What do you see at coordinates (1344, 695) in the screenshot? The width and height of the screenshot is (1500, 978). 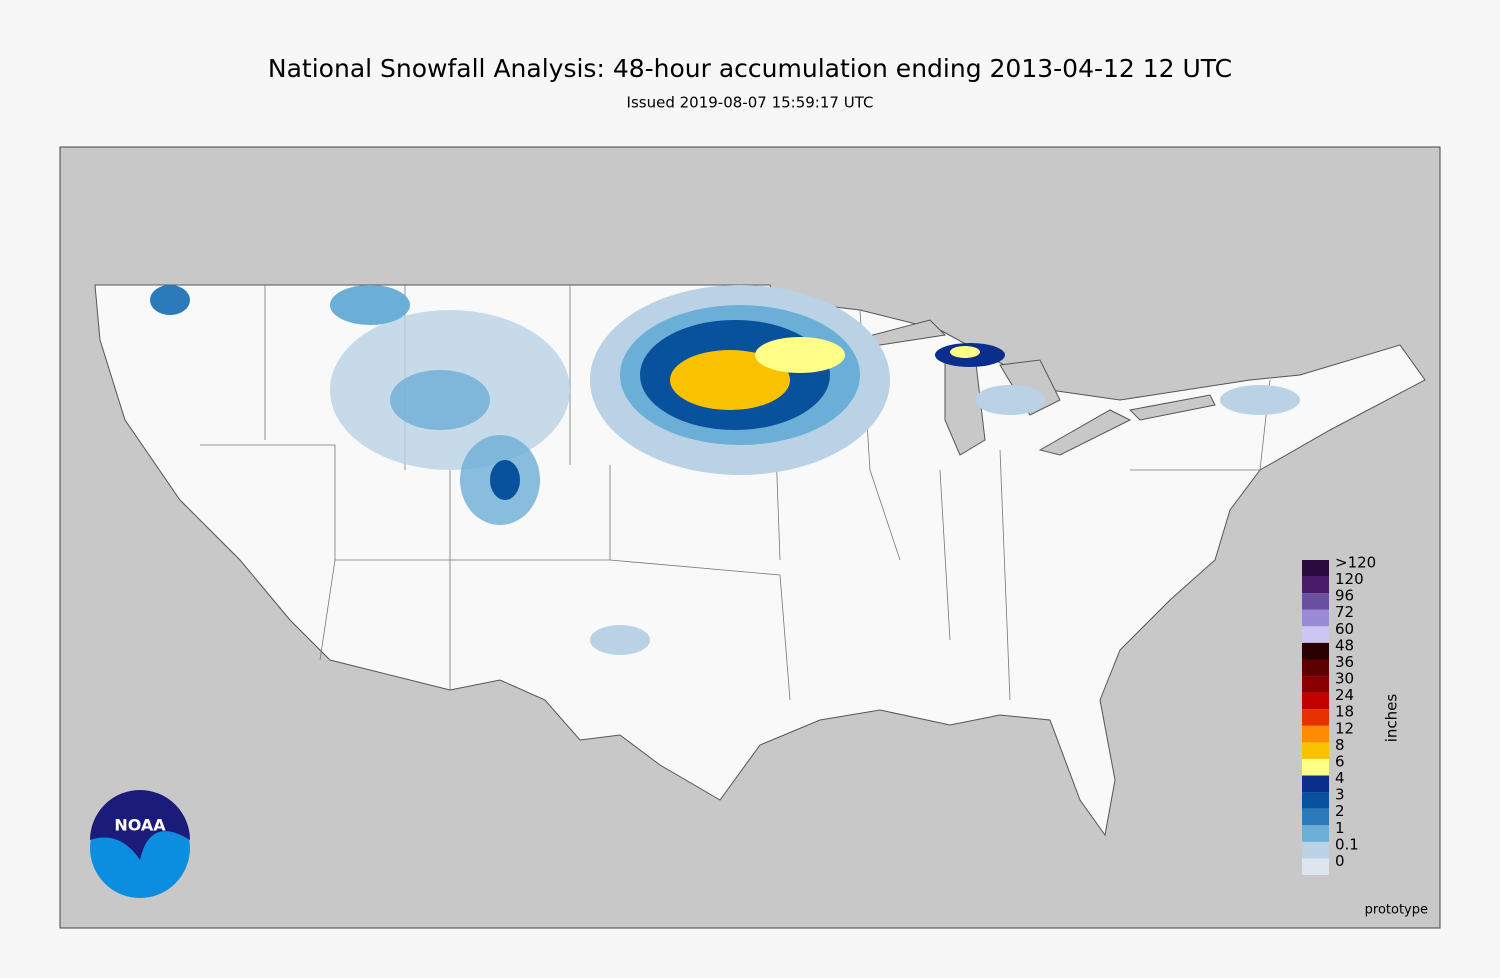 I see `legend-label: 24` at bounding box center [1344, 695].